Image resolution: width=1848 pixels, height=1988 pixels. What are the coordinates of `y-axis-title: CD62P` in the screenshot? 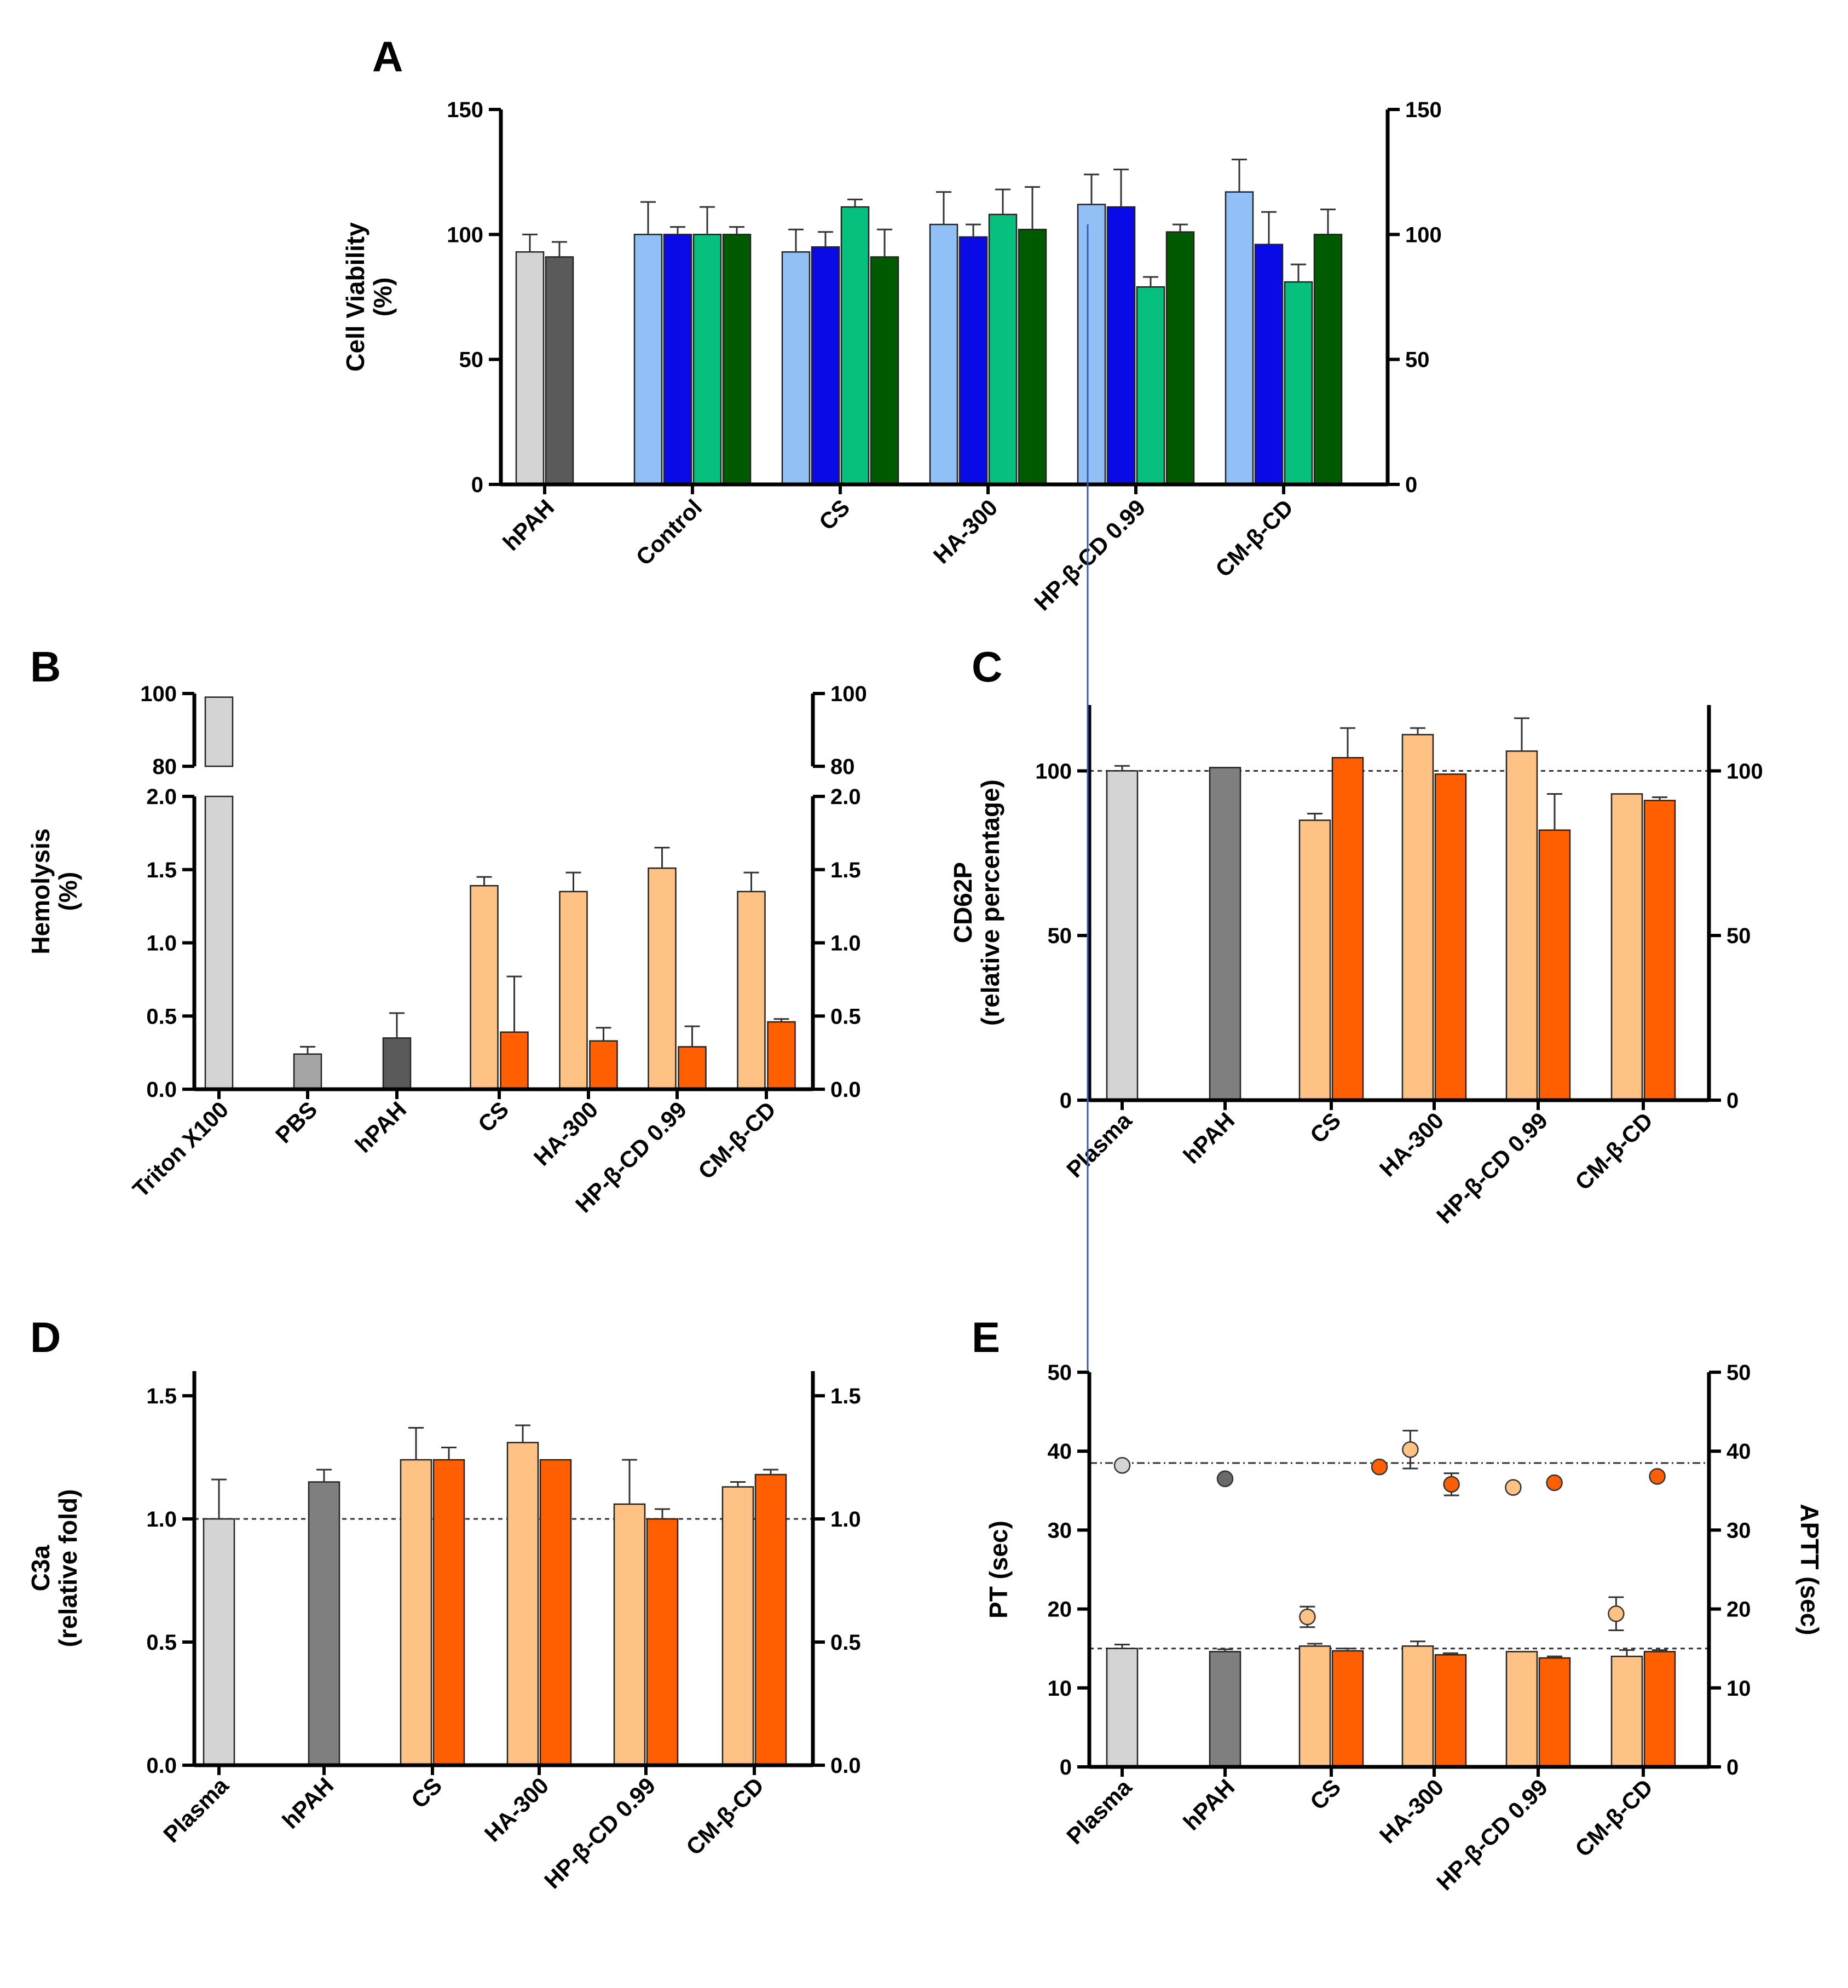 It's located at (963, 902).